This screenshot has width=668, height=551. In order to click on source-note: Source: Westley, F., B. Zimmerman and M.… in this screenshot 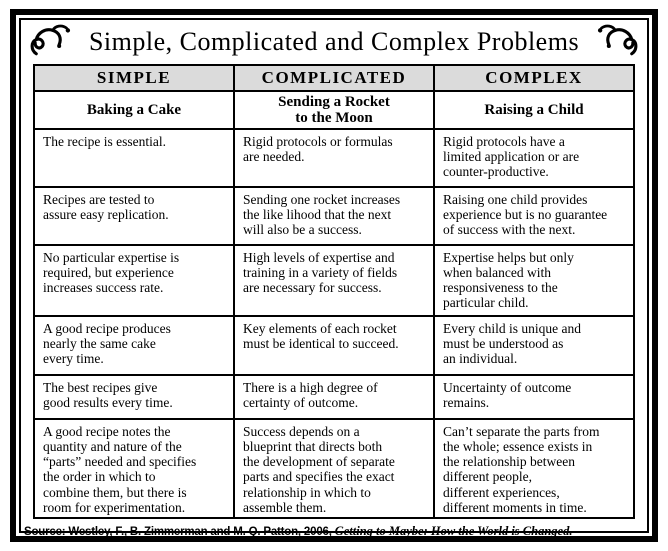, I will do `click(334, 531)`.